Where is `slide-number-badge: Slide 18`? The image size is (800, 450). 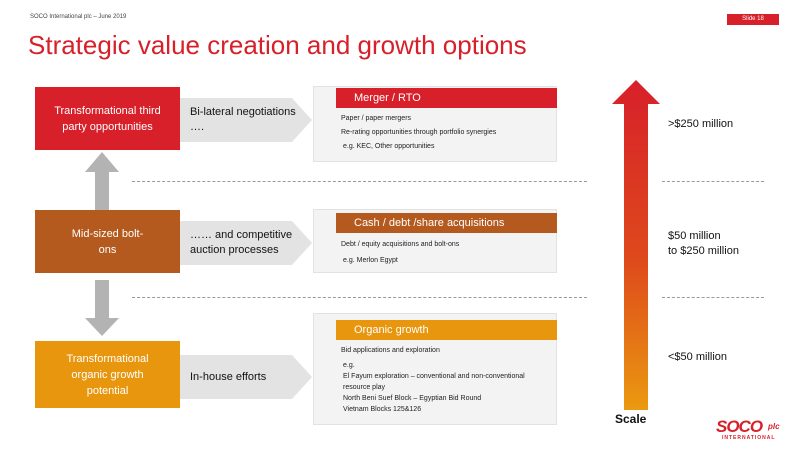 slide-number-badge: Slide 18 is located at coordinates (753, 19).